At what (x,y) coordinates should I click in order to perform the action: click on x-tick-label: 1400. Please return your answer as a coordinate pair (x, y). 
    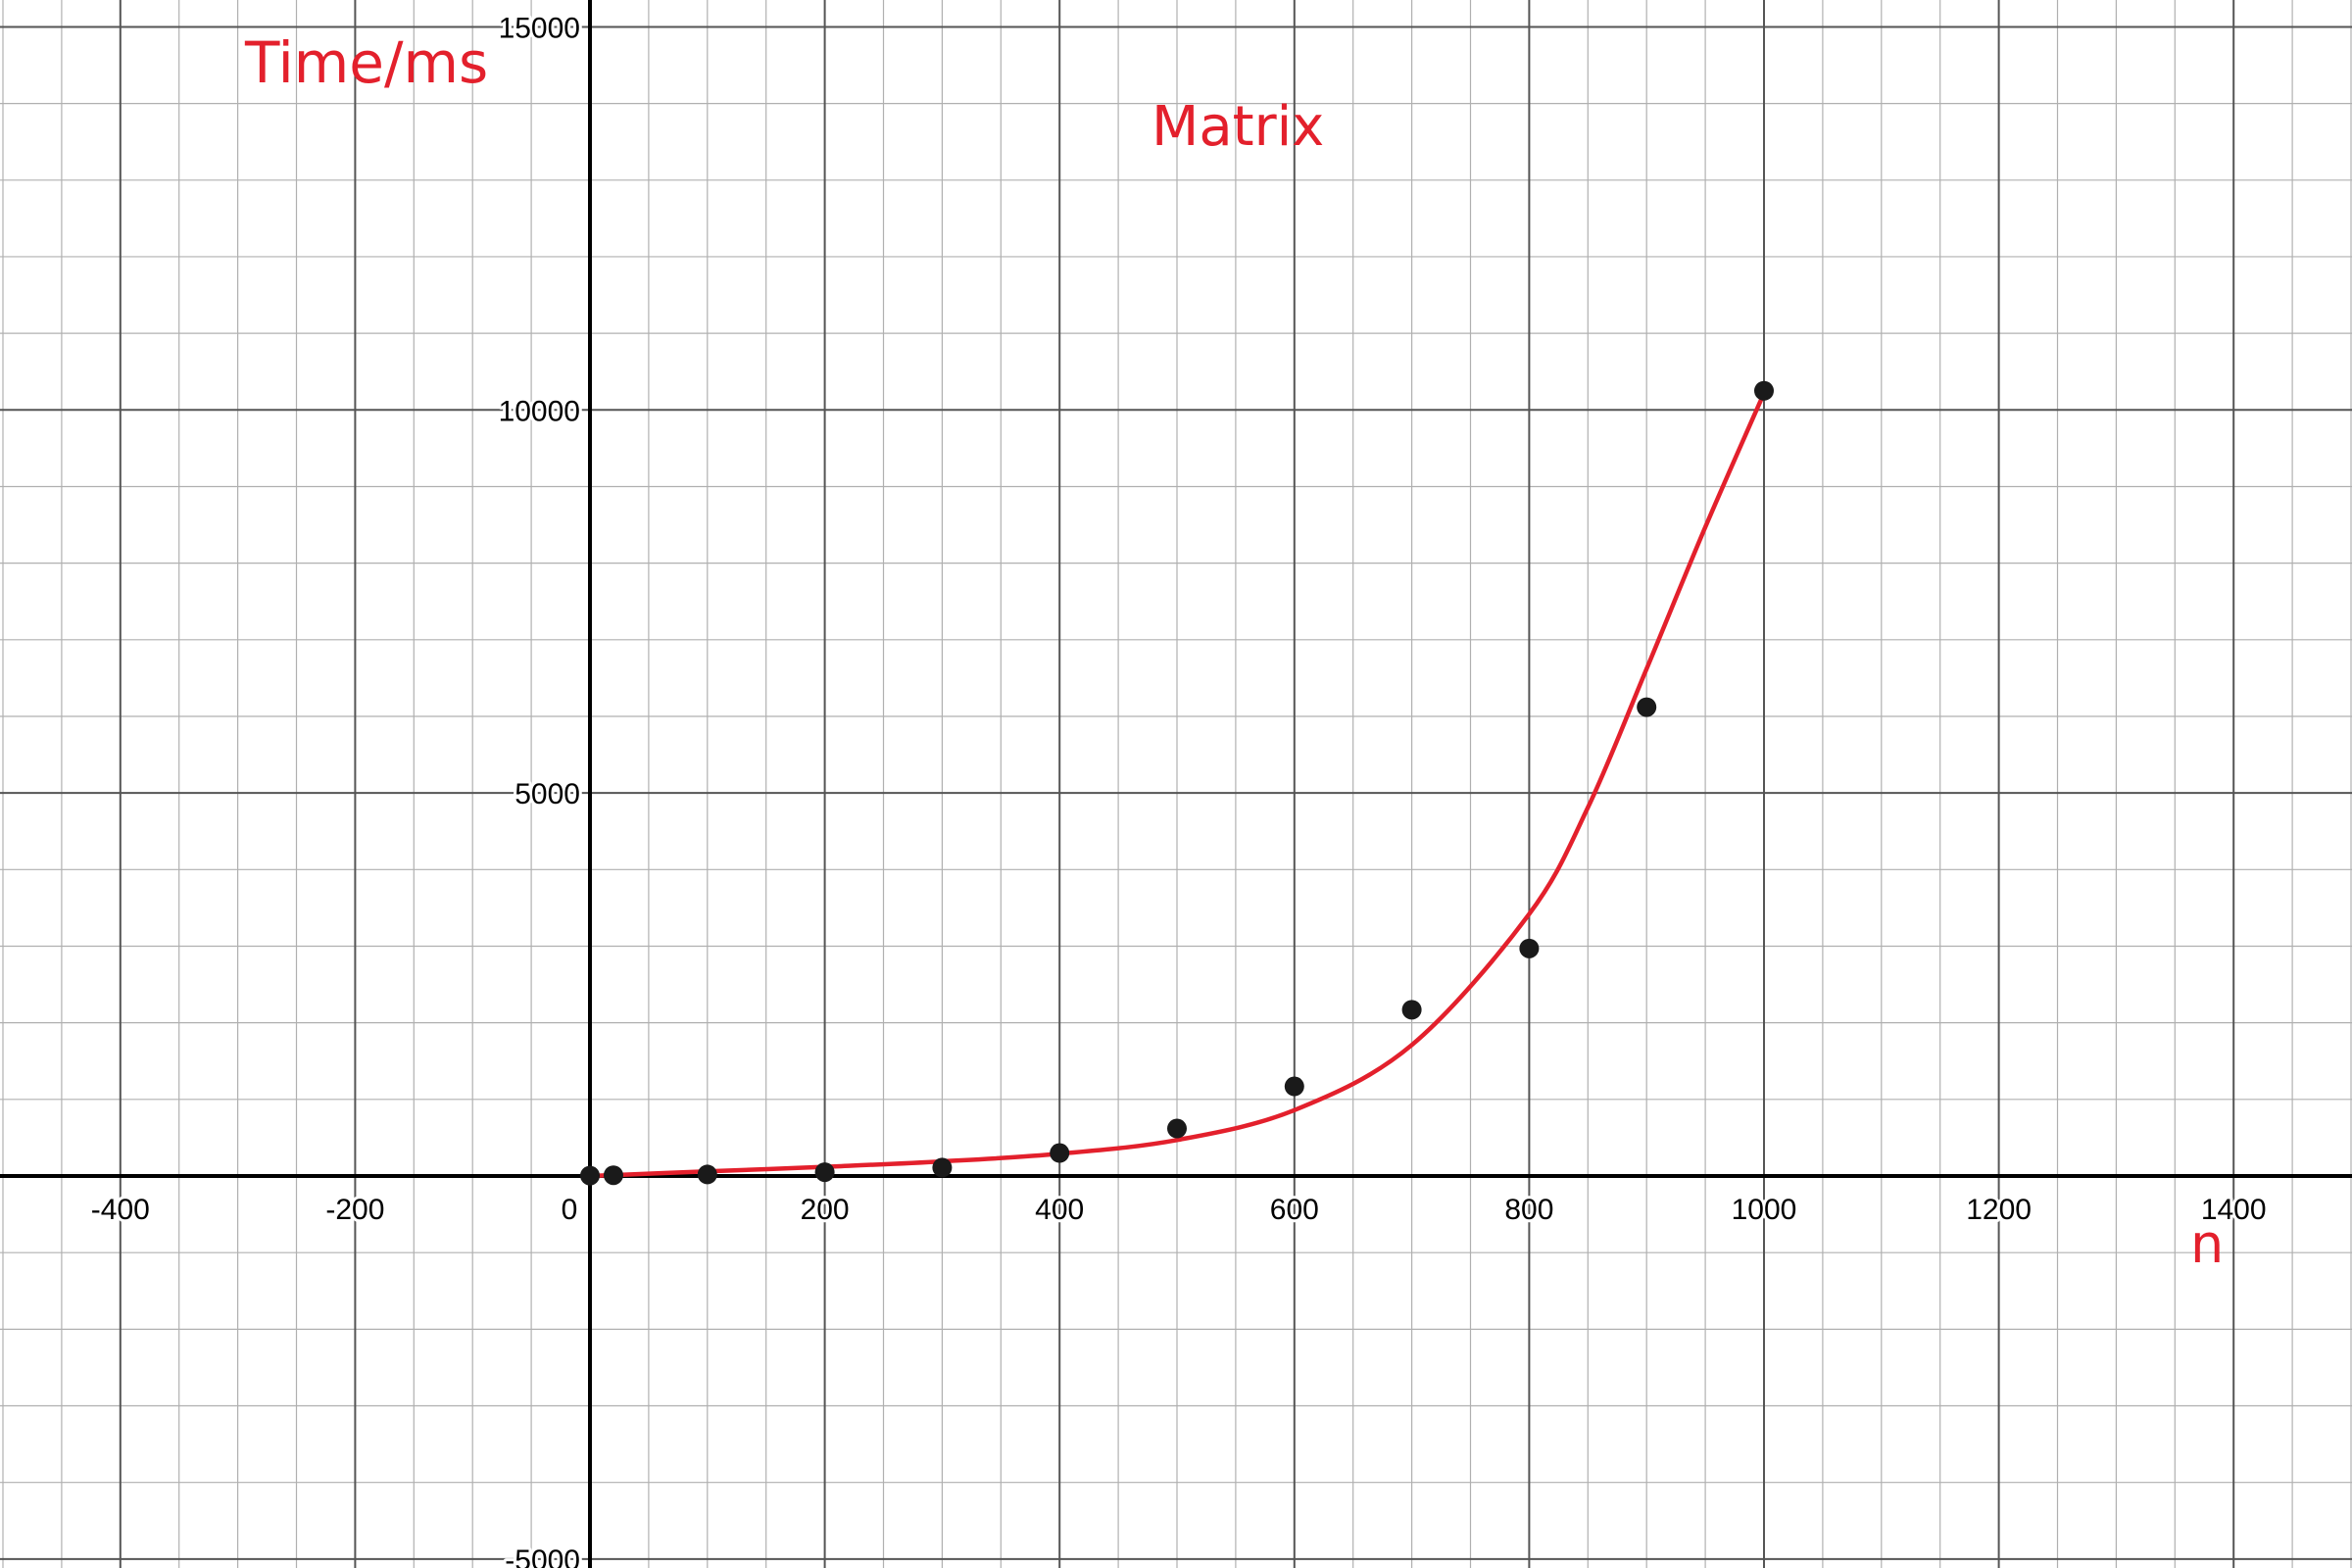
    Looking at the image, I should click on (2234, 1210).